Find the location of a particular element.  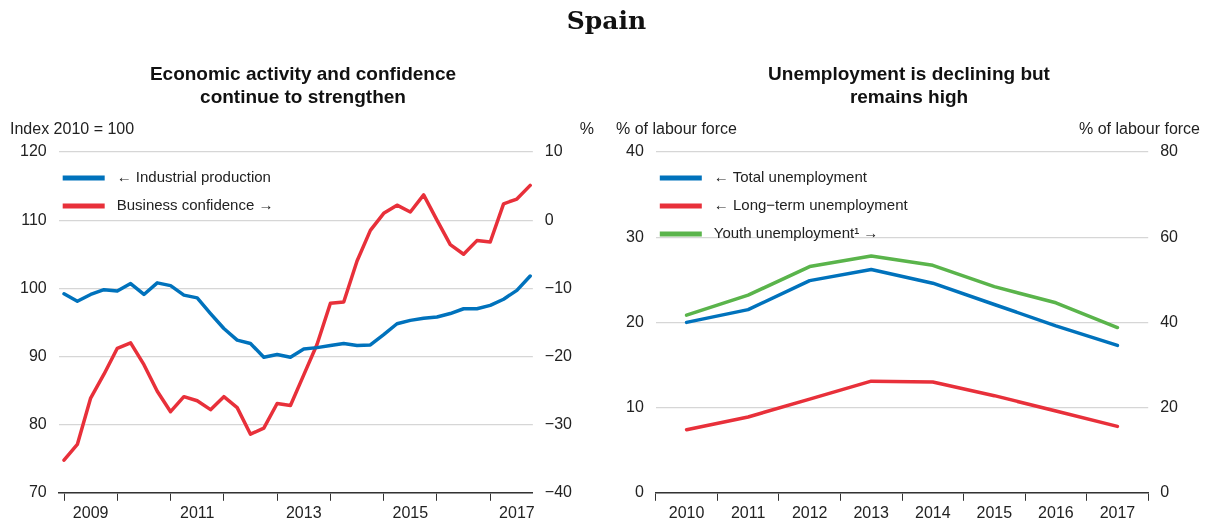

y2-tick-label: −40 is located at coordinates (558, 492).